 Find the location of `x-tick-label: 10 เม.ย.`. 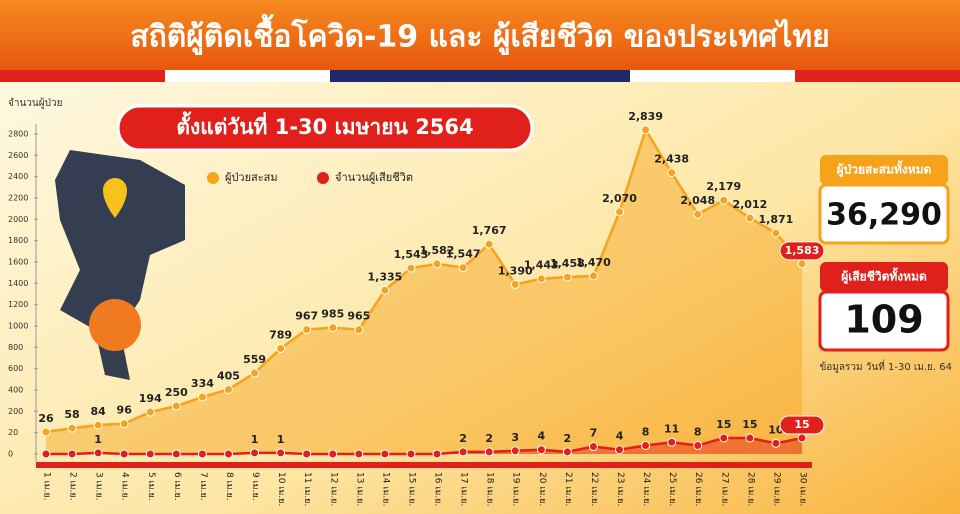

x-tick-label: 10 เม.ย. is located at coordinates (281, 489).